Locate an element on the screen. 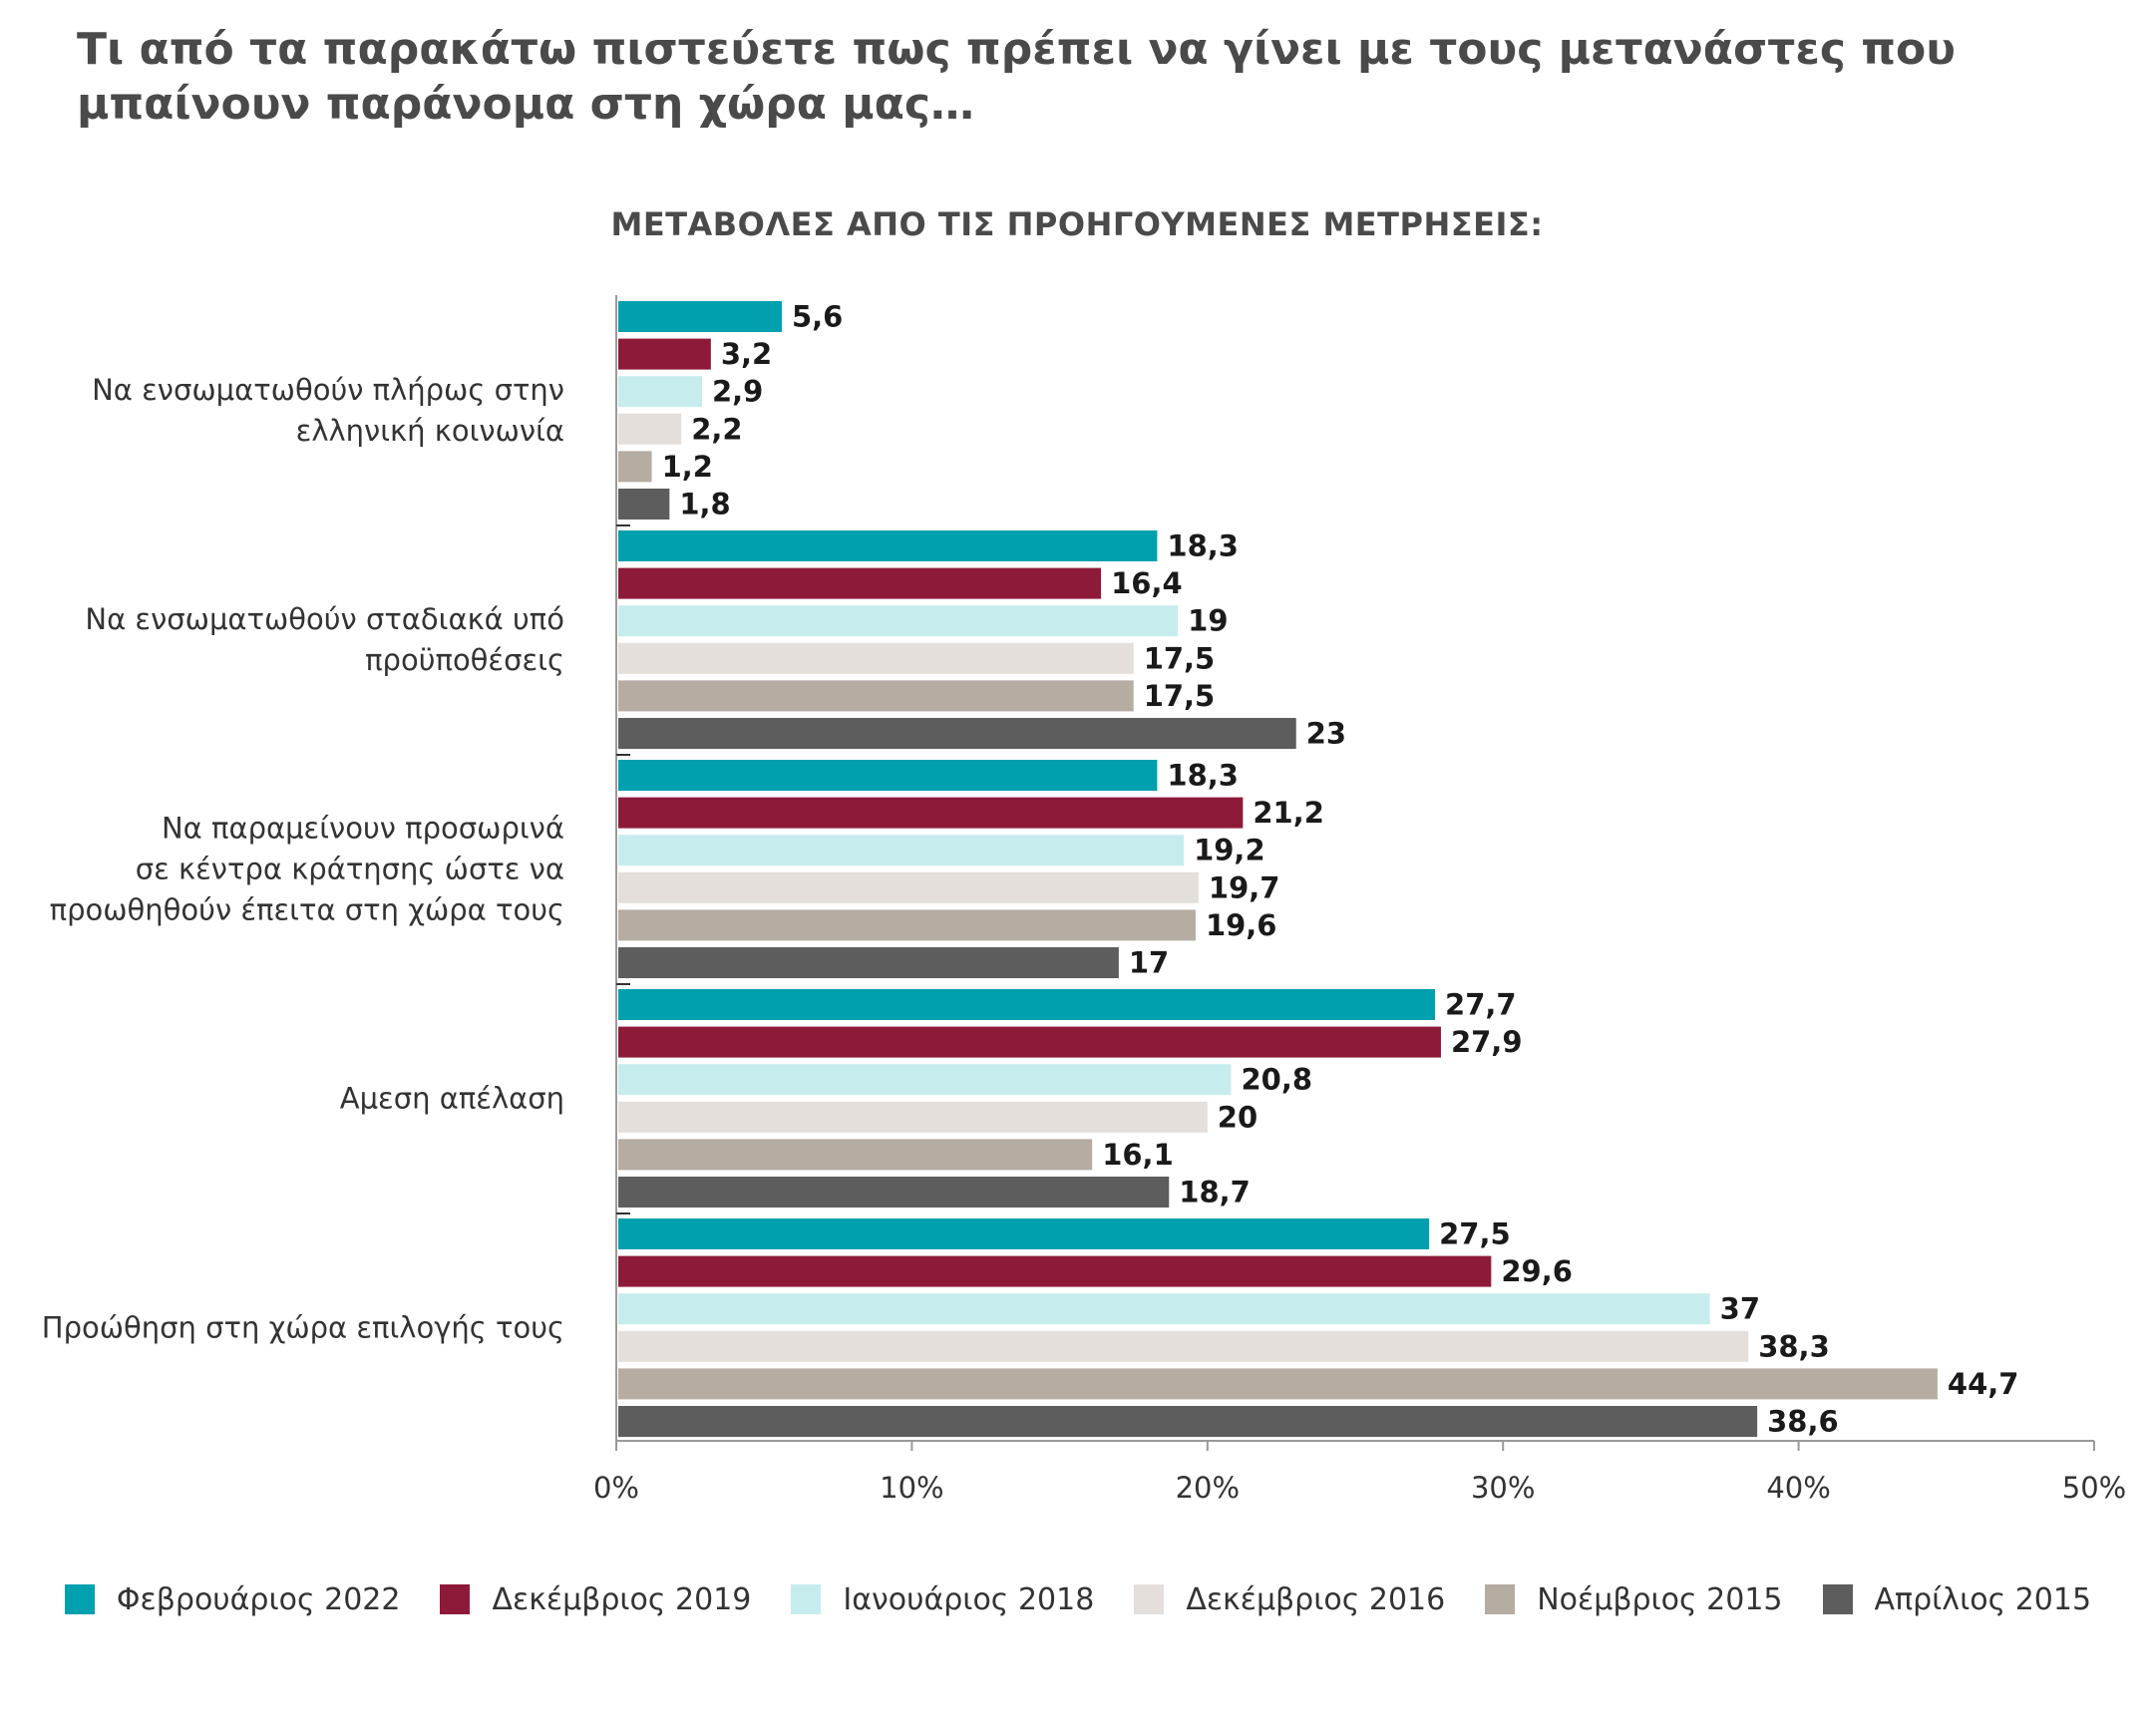  bar-value-label: 3,2 is located at coordinates (746, 354).